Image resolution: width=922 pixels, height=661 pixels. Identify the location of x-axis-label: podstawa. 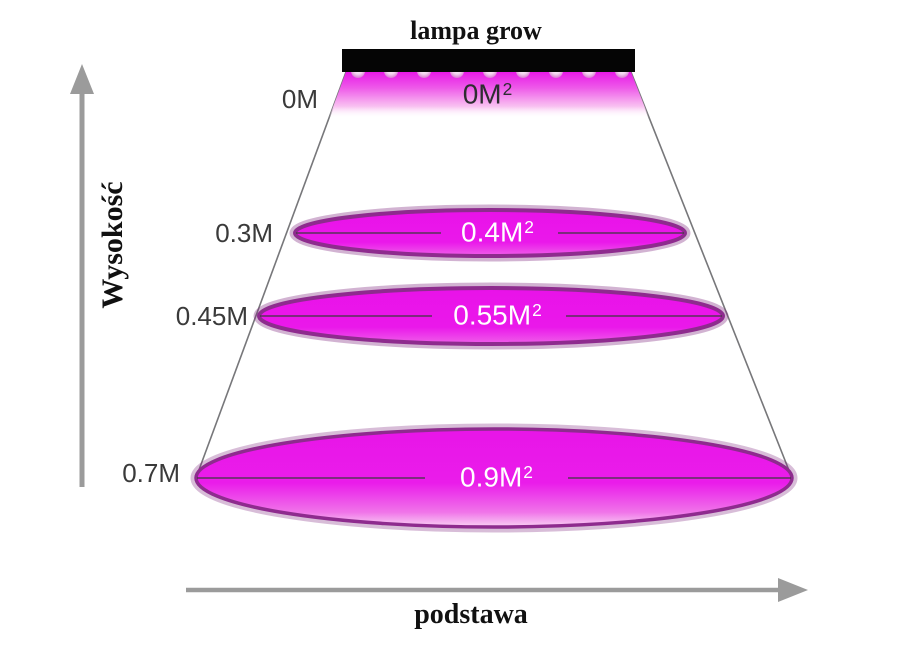
(471, 614).